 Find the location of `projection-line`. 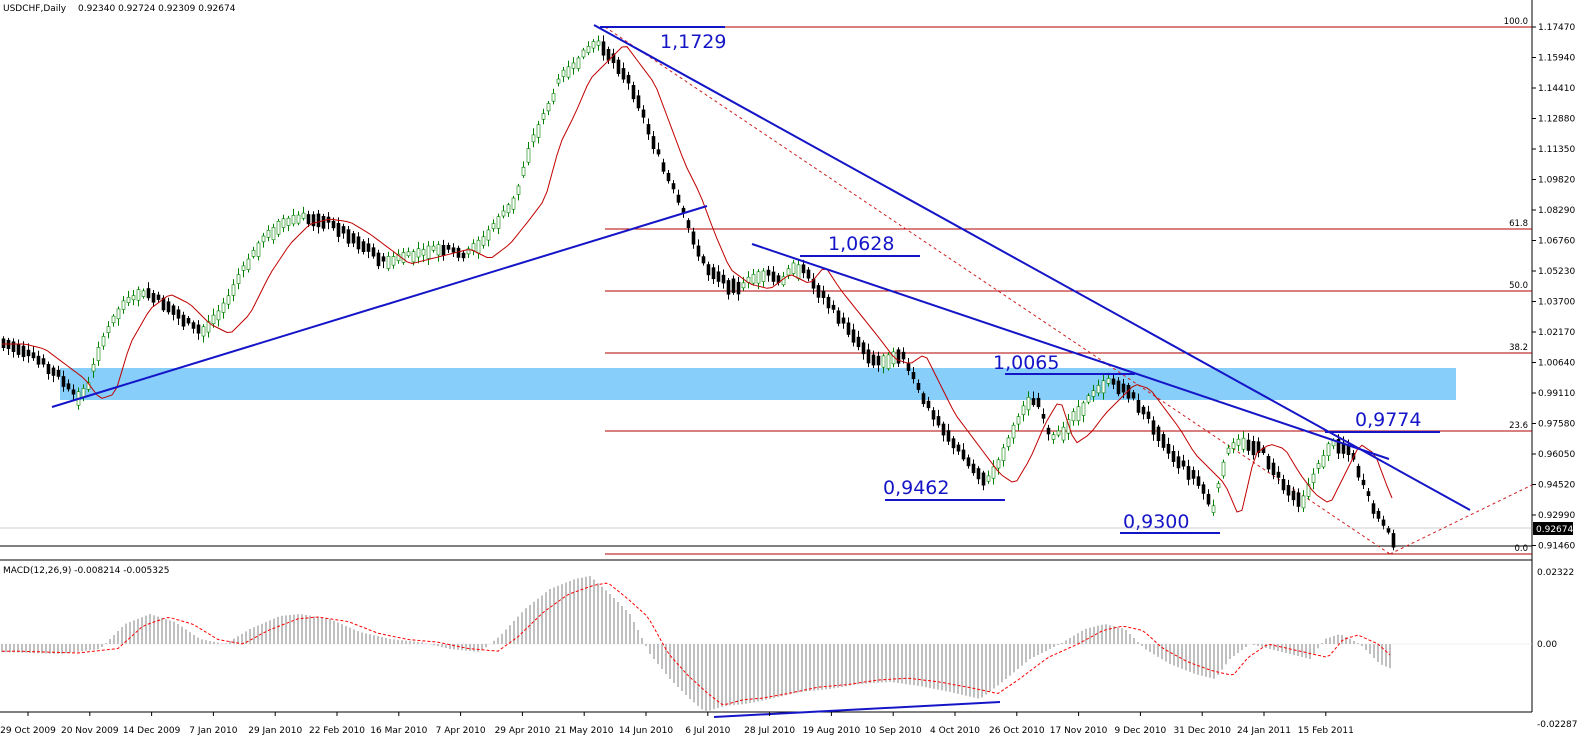

projection-line is located at coordinates (1461, 519).